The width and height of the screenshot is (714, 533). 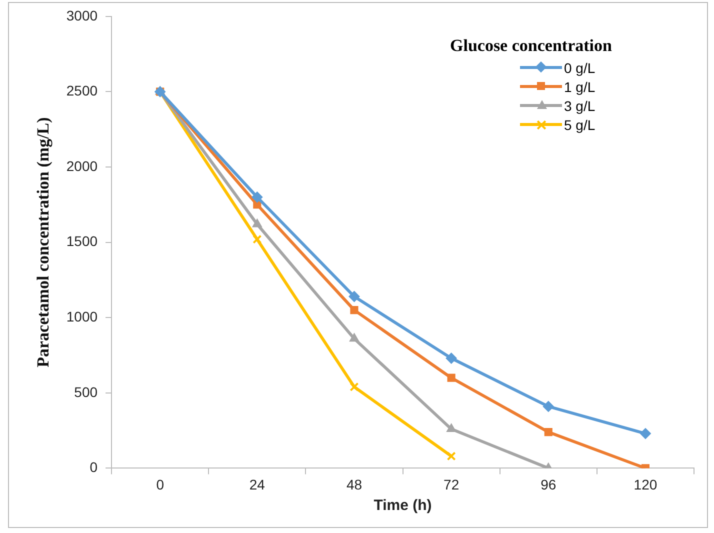 I want to click on x-tick-label: 72, so click(x=452, y=484).